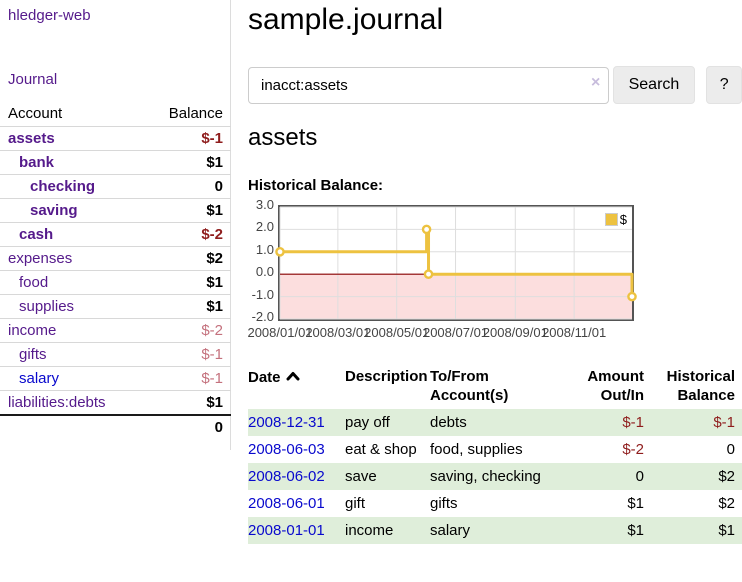 The height and width of the screenshot is (582, 742). I want to click on account-row: food $1, so click(115, 282).